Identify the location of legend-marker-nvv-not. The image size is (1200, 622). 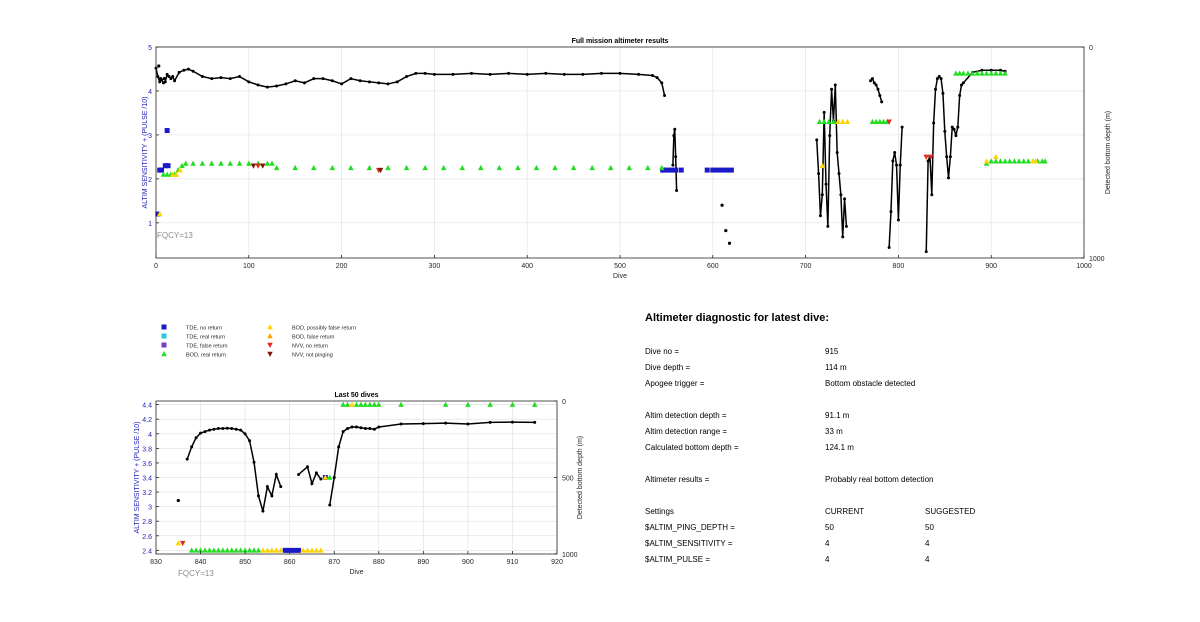
(270, 354).